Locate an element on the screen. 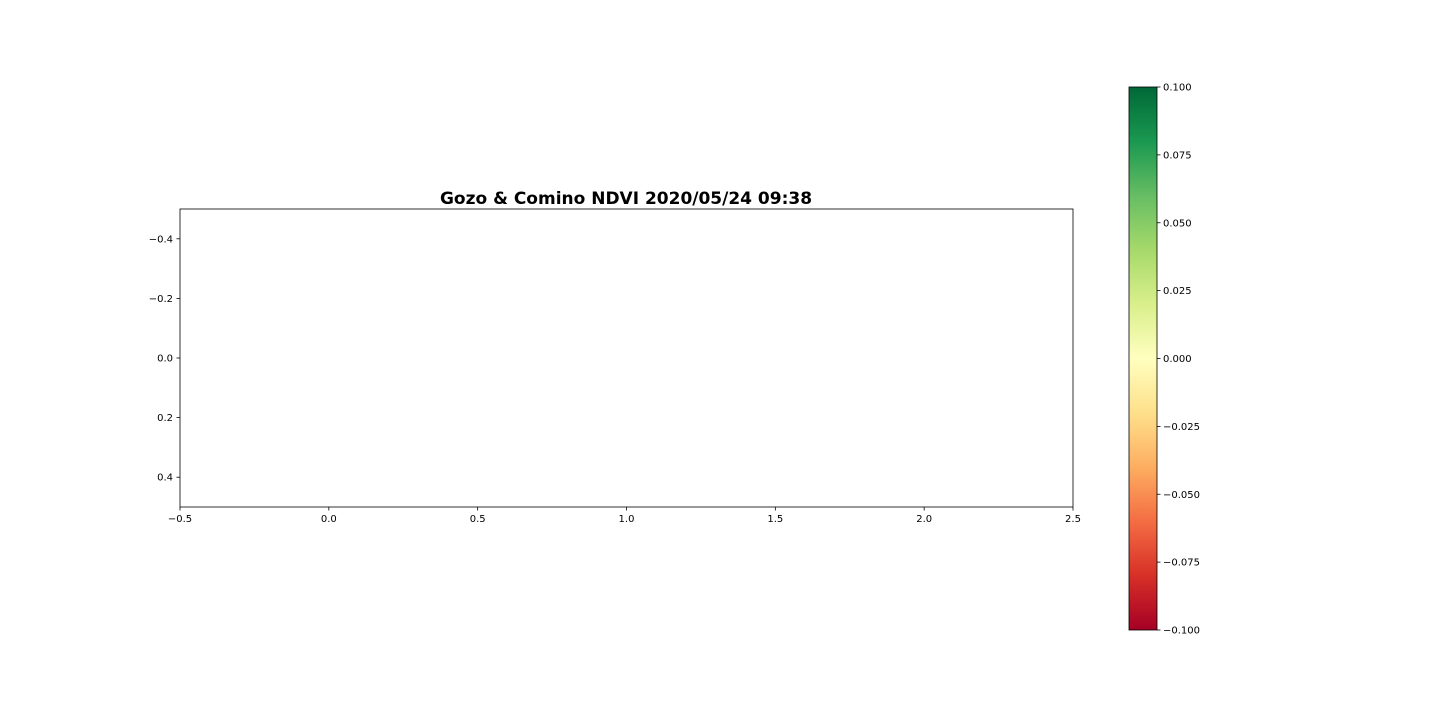  colorbar-gradient is located at coordinates (1143, 358).